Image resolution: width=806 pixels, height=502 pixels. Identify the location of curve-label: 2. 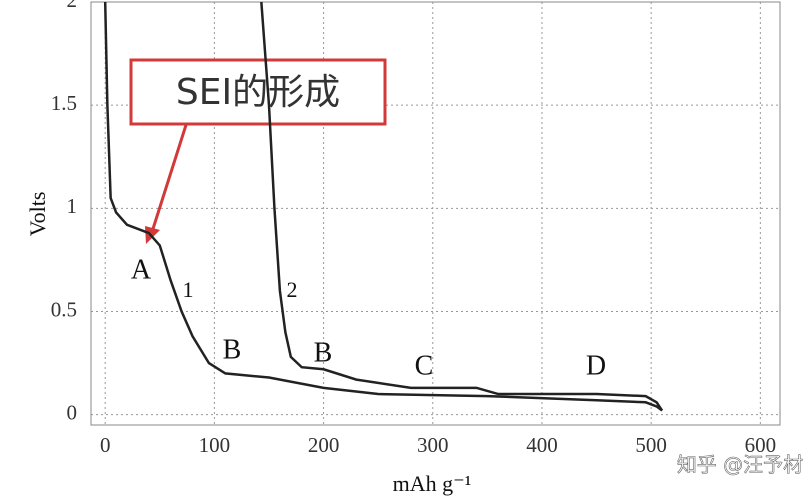
(292, 289).